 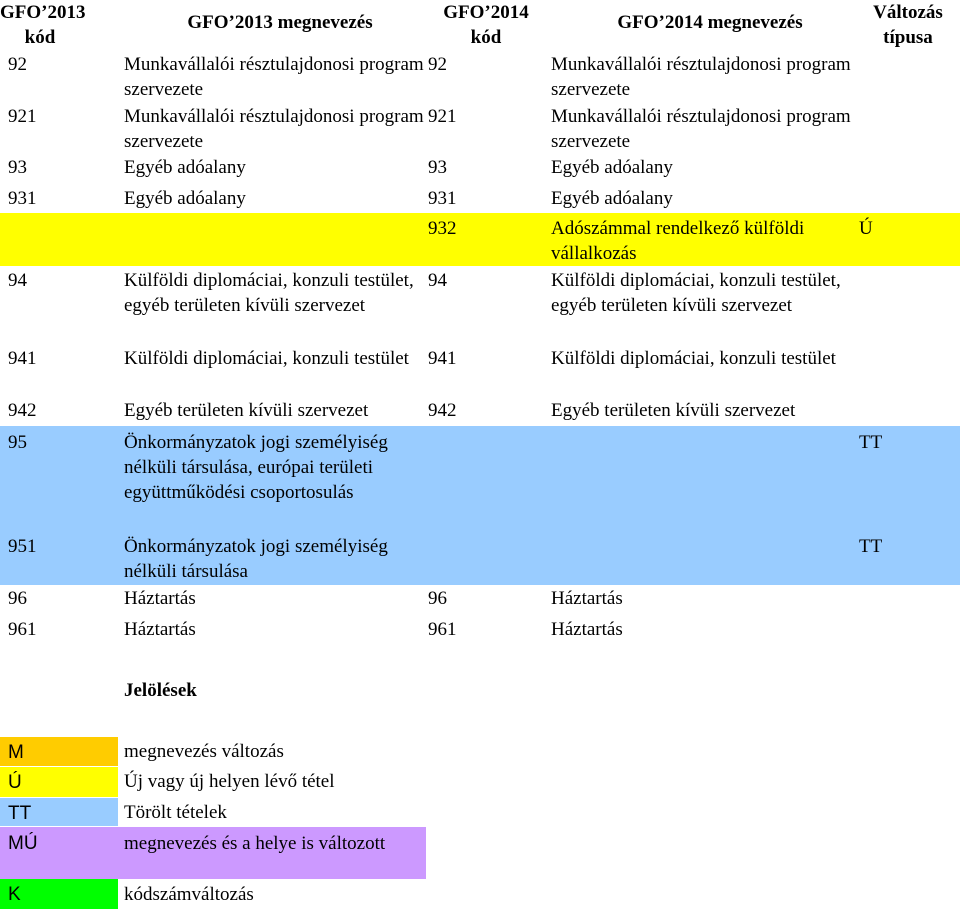 What do you see at coordinates (480, 169) in the screenshot?
I see `table-row: 93 Egyéb adóalany 93 Egyéb adóalany` at bounding box center [480, 169].